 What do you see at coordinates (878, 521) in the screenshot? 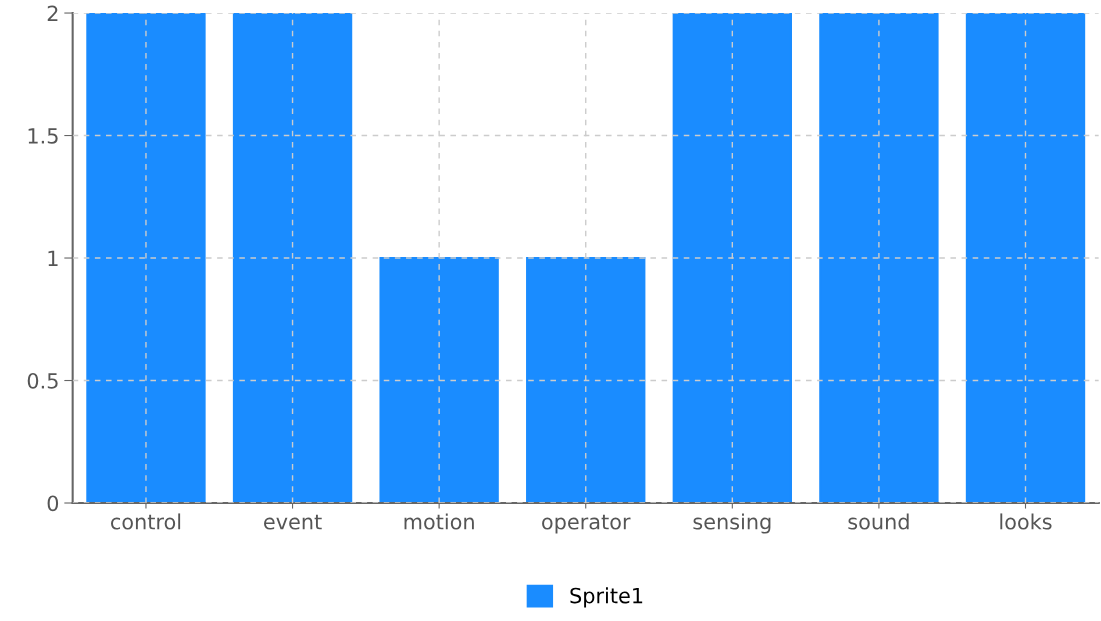
I see `x-tick-label: sound` at bounding box center [878, 521].